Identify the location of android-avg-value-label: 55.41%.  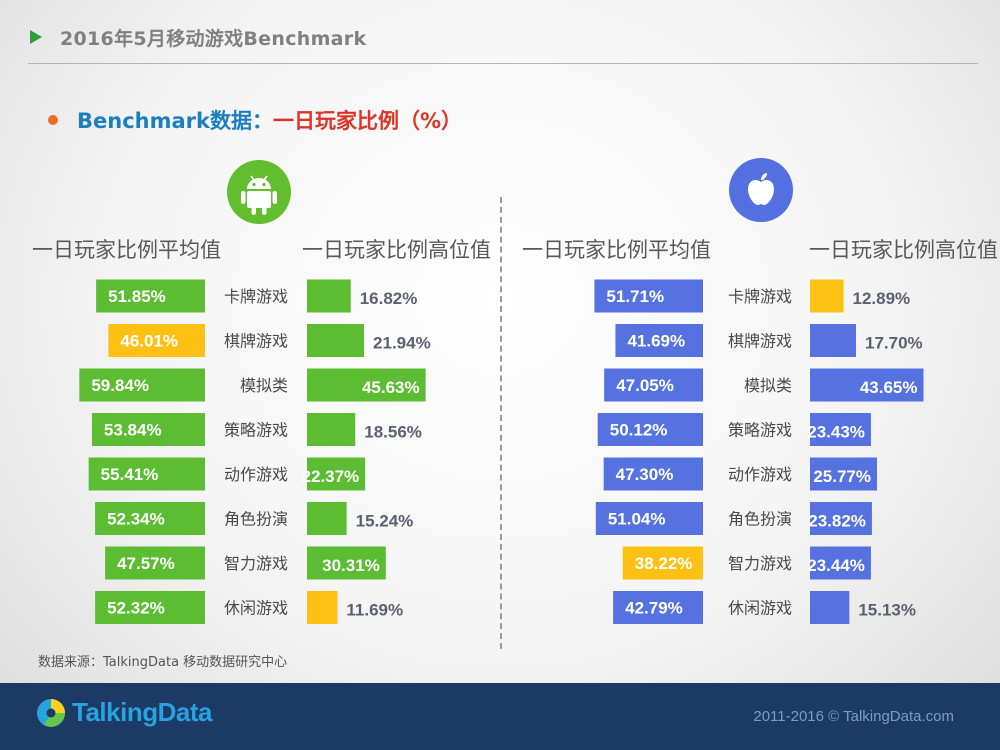
(130, 474).